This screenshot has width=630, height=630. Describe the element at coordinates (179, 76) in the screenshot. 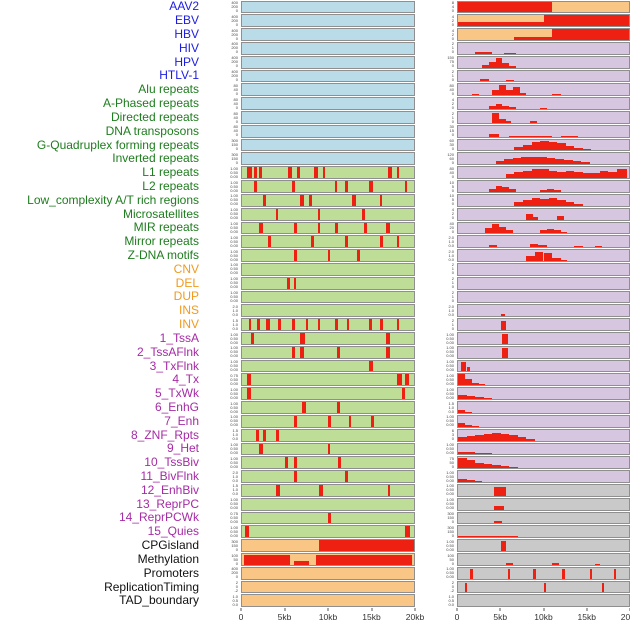

I see `row-label: HTLV-1` at that location.